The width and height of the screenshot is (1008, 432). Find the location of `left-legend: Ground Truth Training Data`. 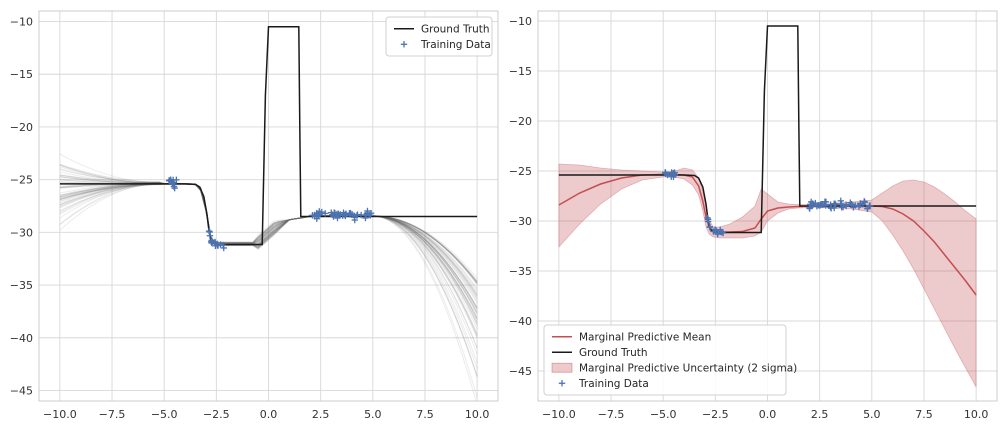

left-legend: Ground Truth Training Data is located at coordinates (439, 36).